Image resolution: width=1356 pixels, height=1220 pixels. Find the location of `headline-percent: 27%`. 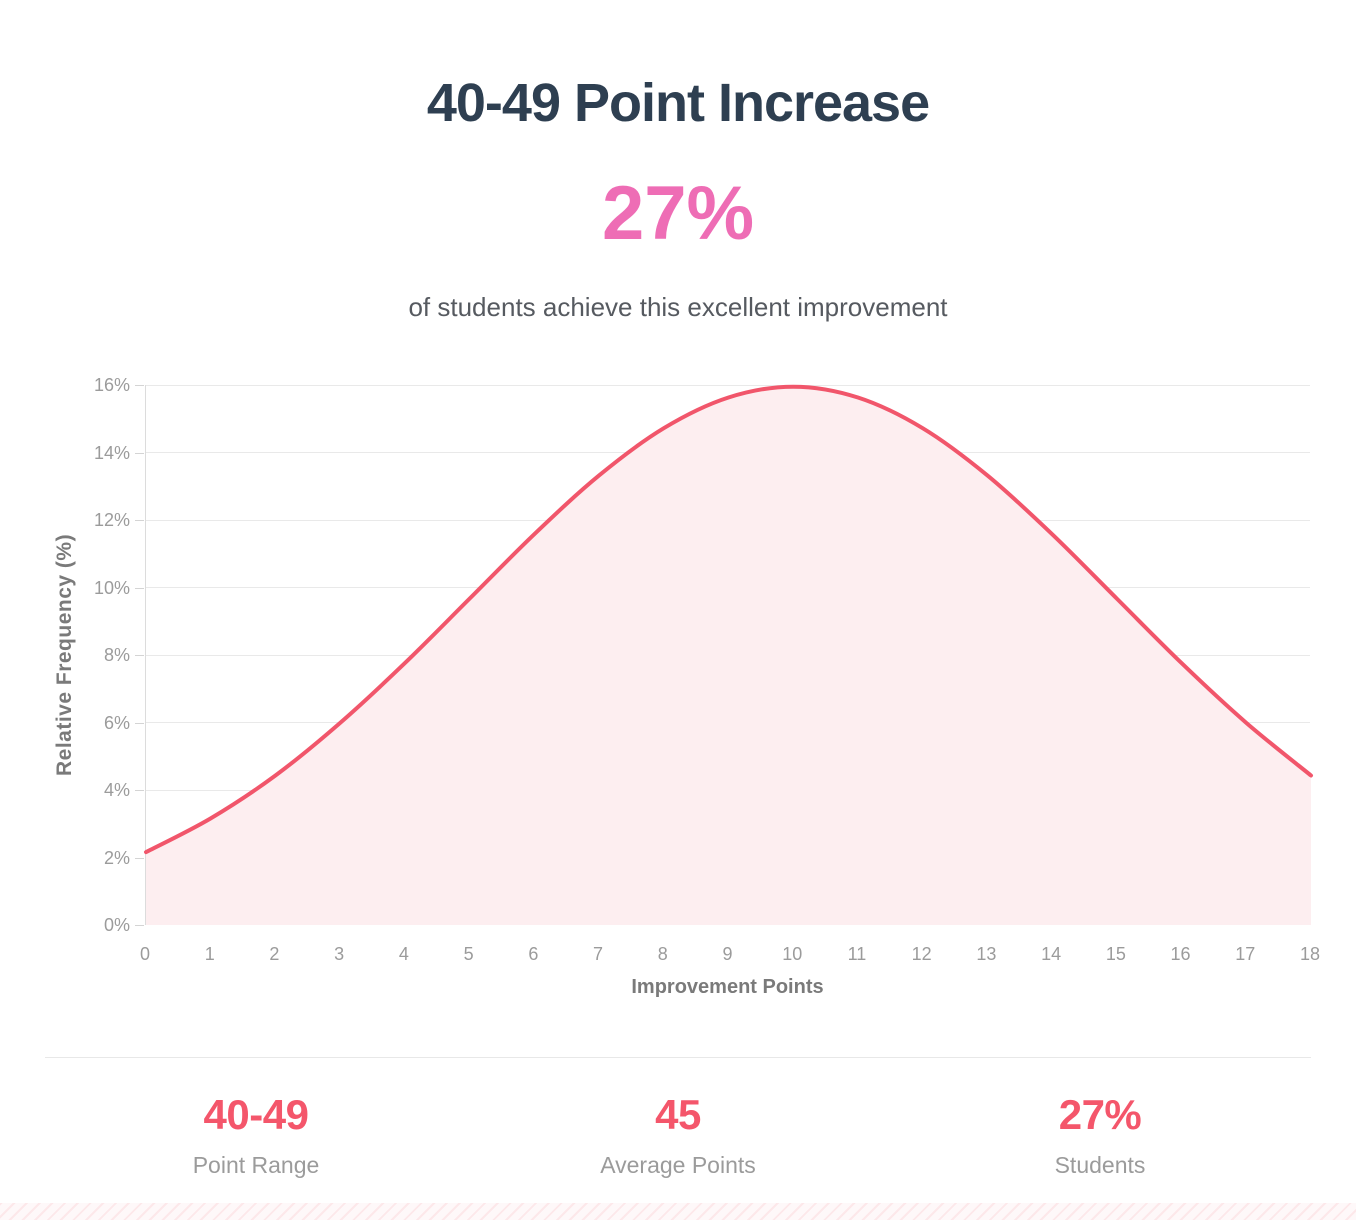

headline-percent: 27% is located at coordinates (678, 213).